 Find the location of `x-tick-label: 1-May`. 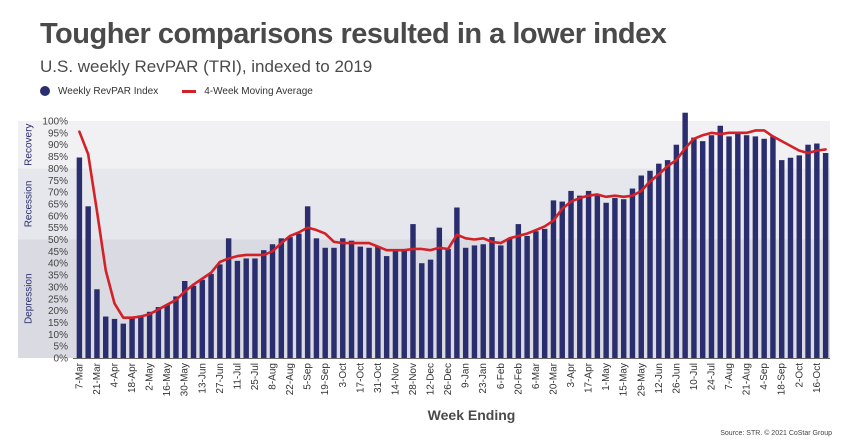

x-tick-label: 1-May is located at coordinates (606, 377).